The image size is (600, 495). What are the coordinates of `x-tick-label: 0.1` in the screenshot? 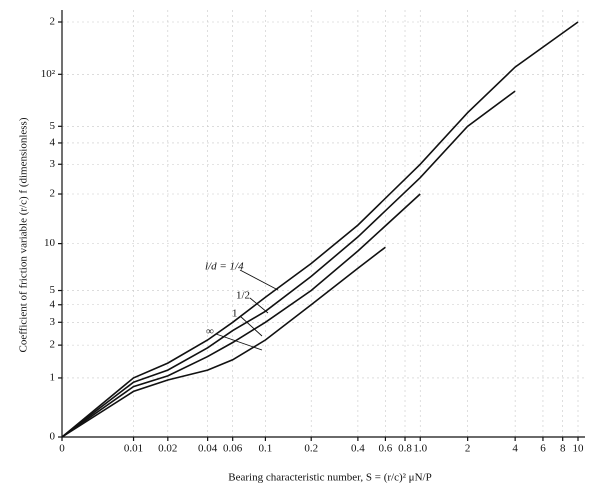 It's located at (266, 449).